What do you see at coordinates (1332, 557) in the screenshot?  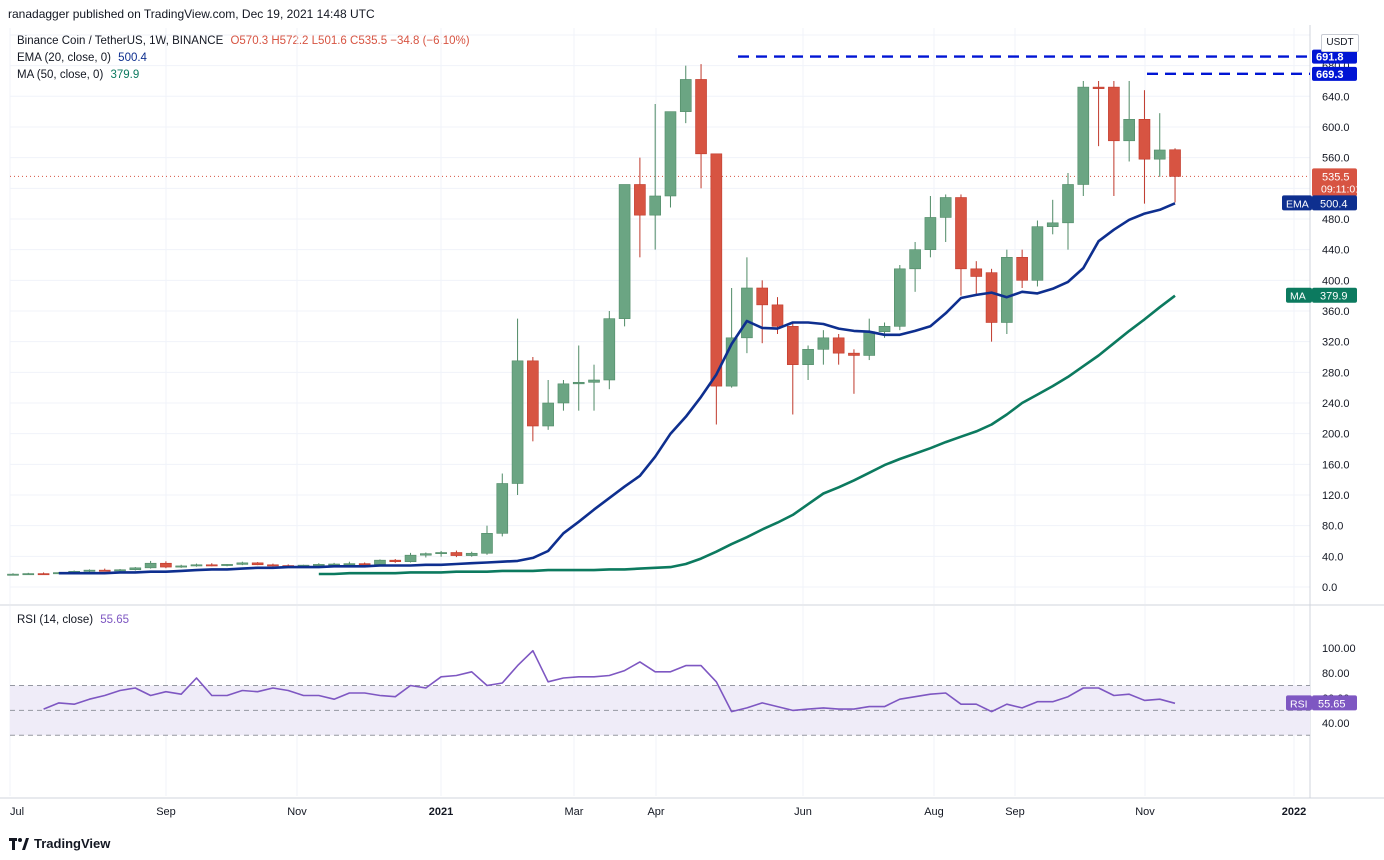 I see `price-tick-label: 40.0` at bounding box center [1332, 557].